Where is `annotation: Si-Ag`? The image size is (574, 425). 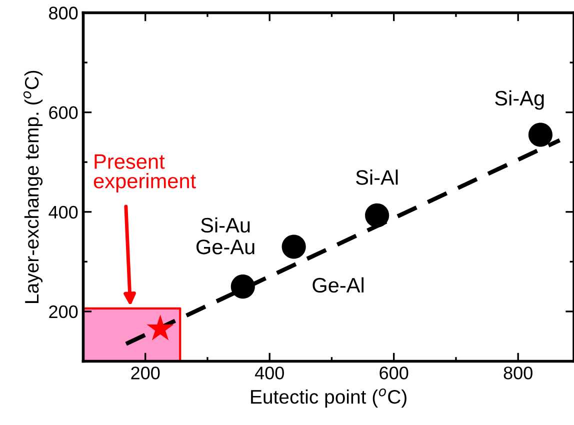
annotation: Si-Ag is located at coordinates (519, 100).